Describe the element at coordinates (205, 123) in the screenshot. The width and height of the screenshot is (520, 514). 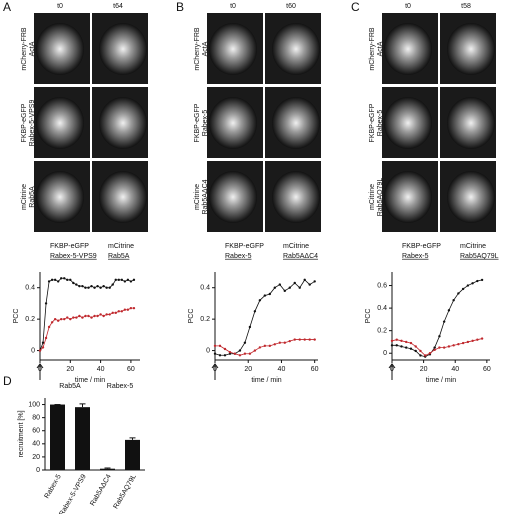
I see `row-name: Rabex-5` at that location.